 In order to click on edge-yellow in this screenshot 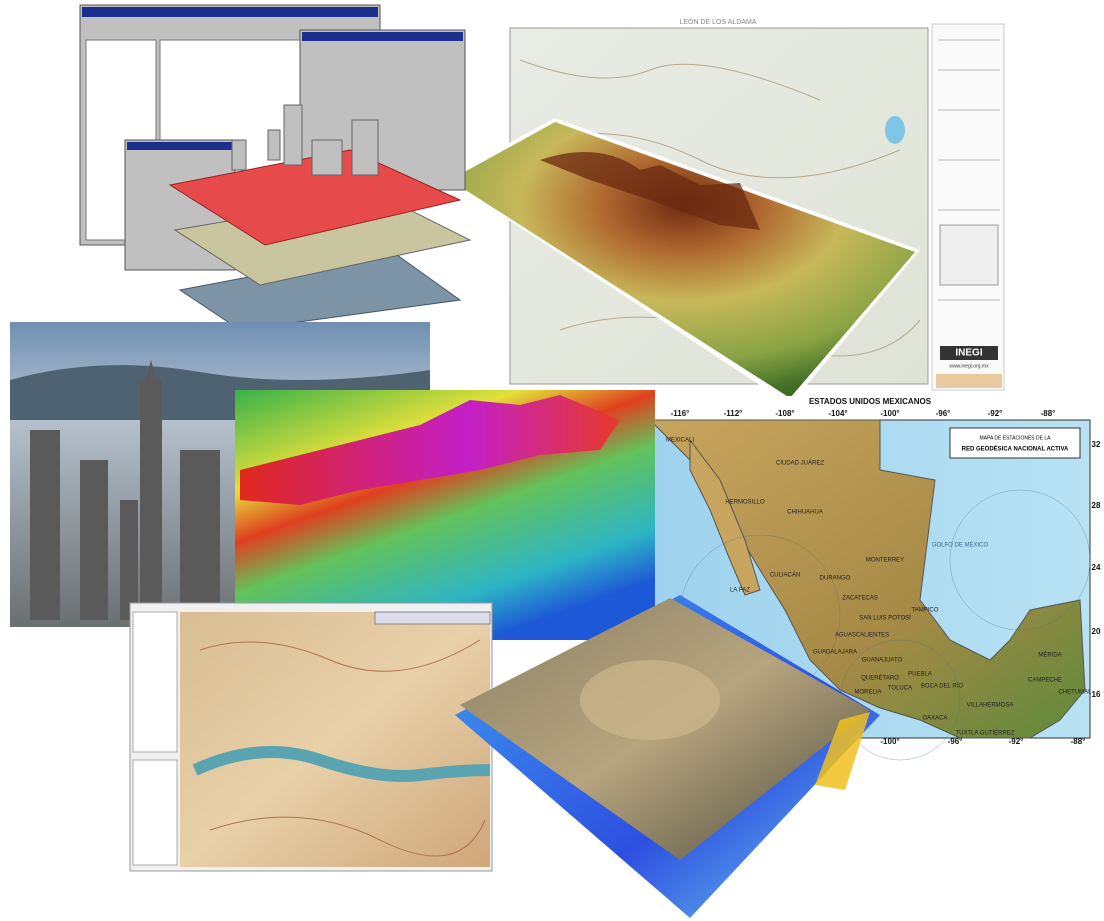, I will do `click(842, 751)`.